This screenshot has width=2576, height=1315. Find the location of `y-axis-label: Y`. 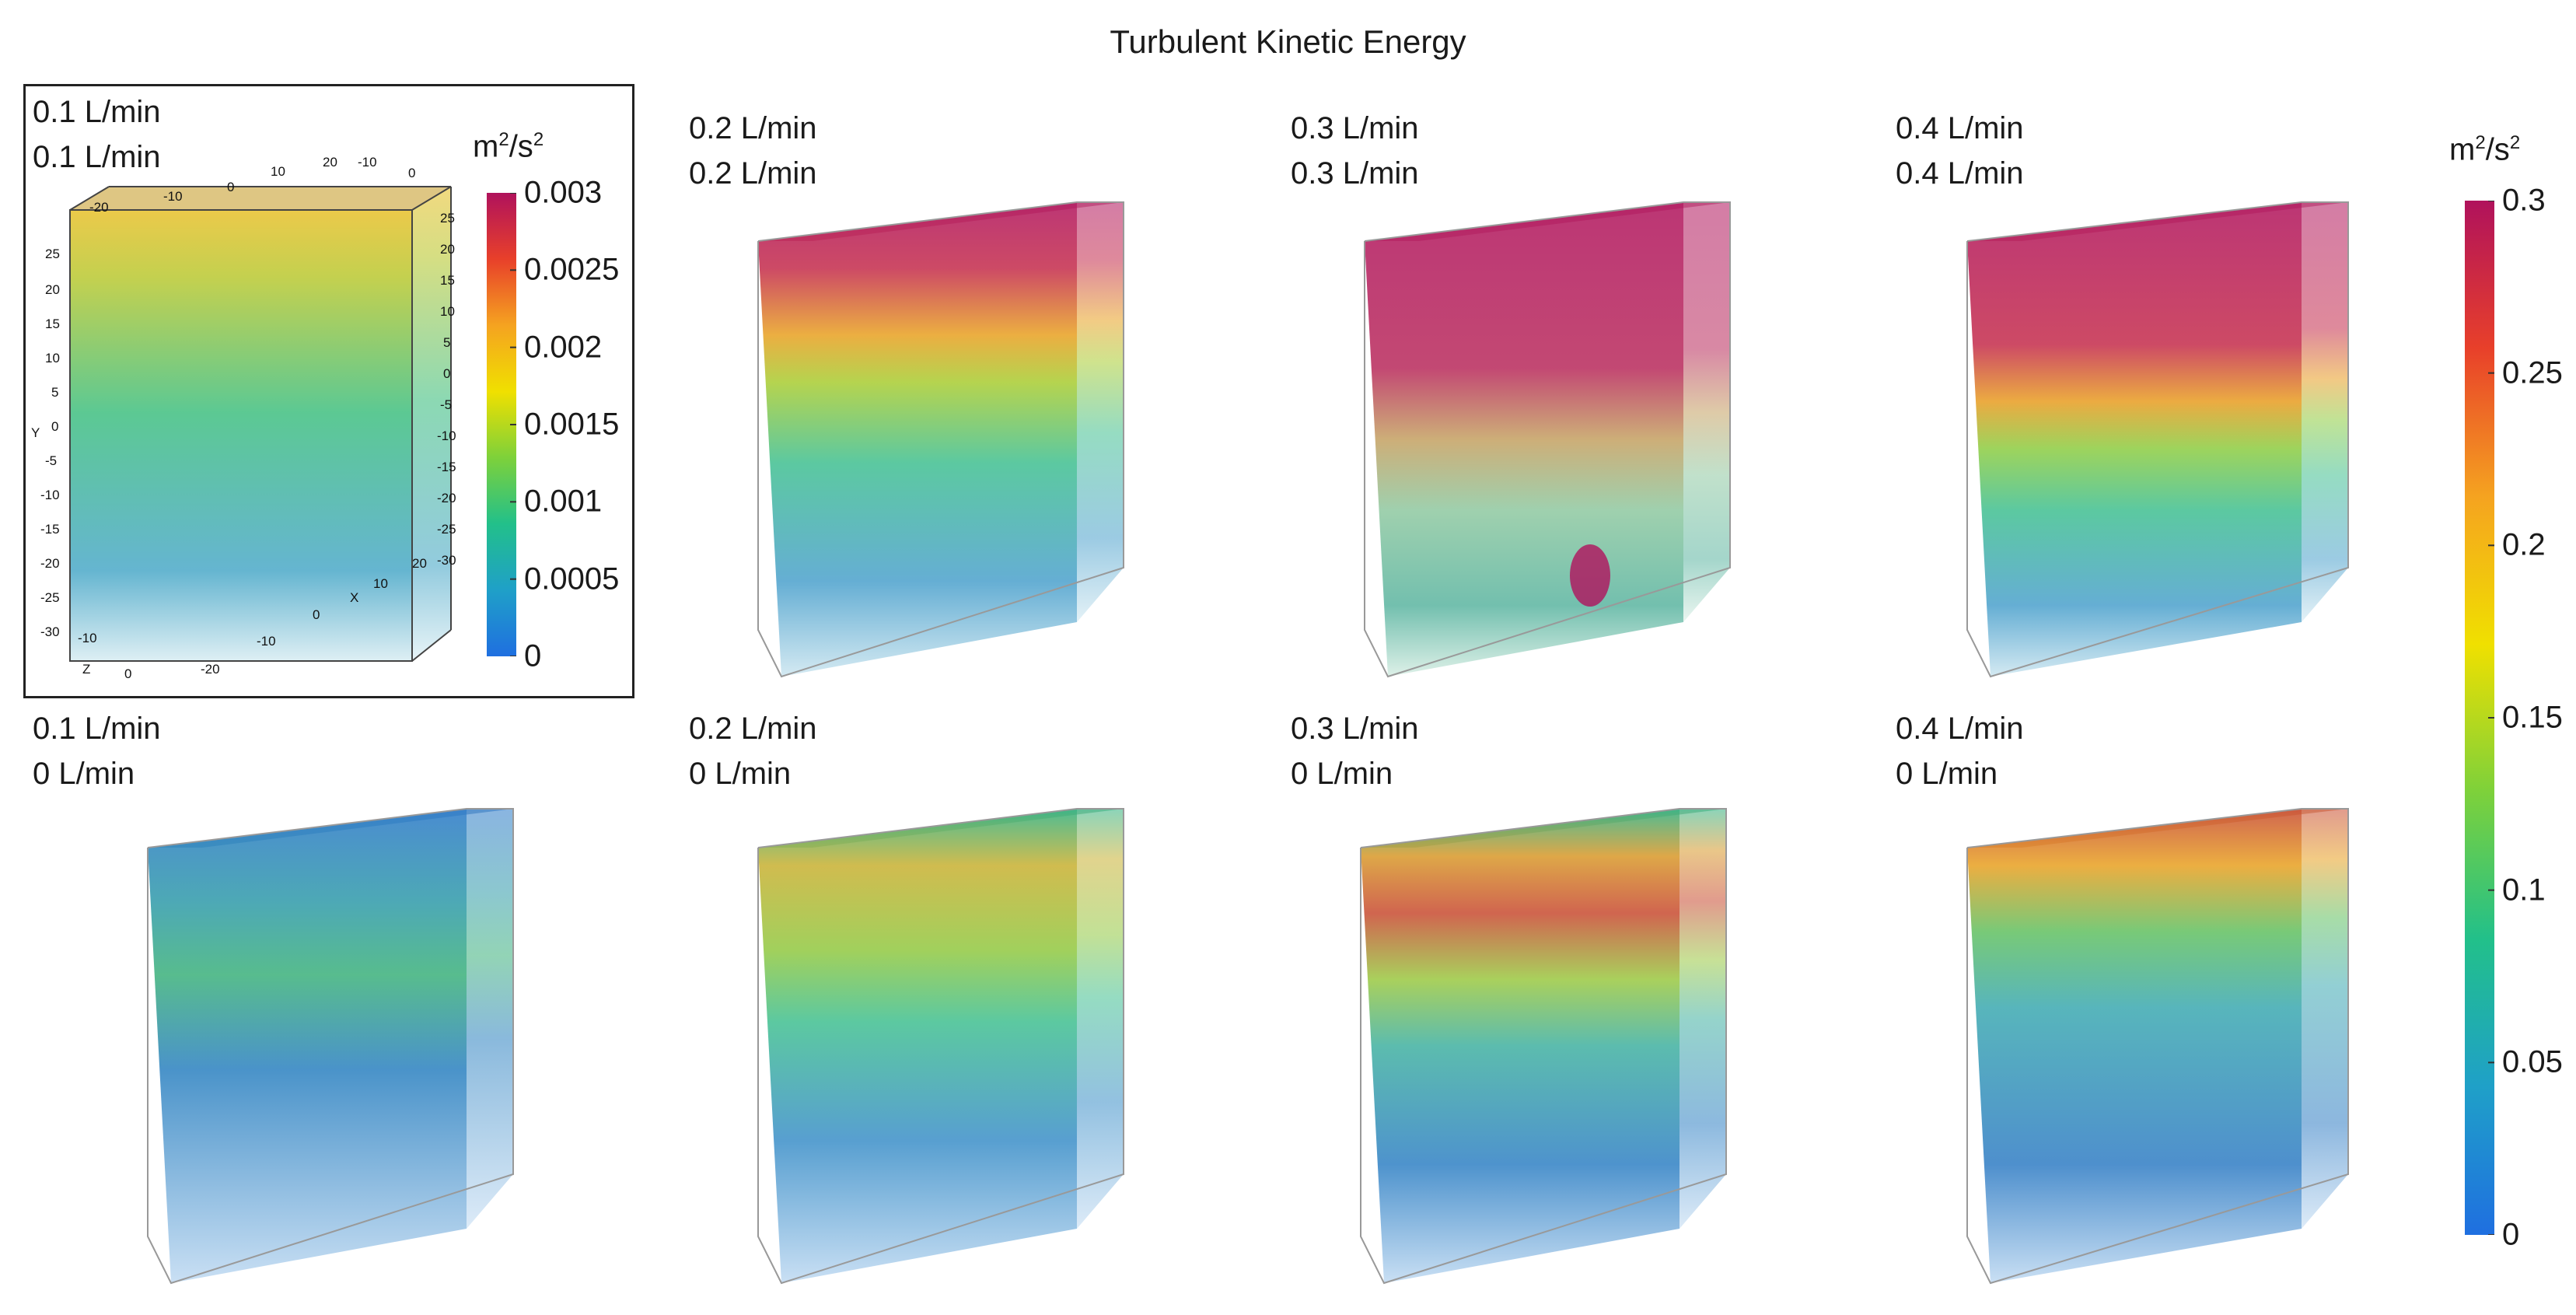

y-axis-label: Y is located at coordinates (35, 432).